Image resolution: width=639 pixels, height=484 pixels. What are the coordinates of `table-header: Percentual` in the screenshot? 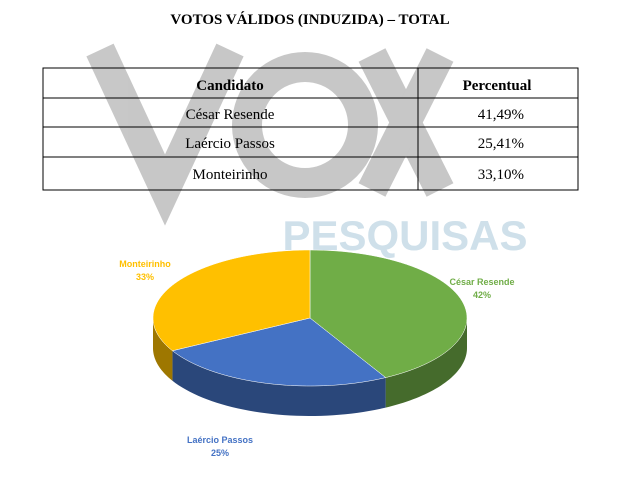 It's located at (497, 86).